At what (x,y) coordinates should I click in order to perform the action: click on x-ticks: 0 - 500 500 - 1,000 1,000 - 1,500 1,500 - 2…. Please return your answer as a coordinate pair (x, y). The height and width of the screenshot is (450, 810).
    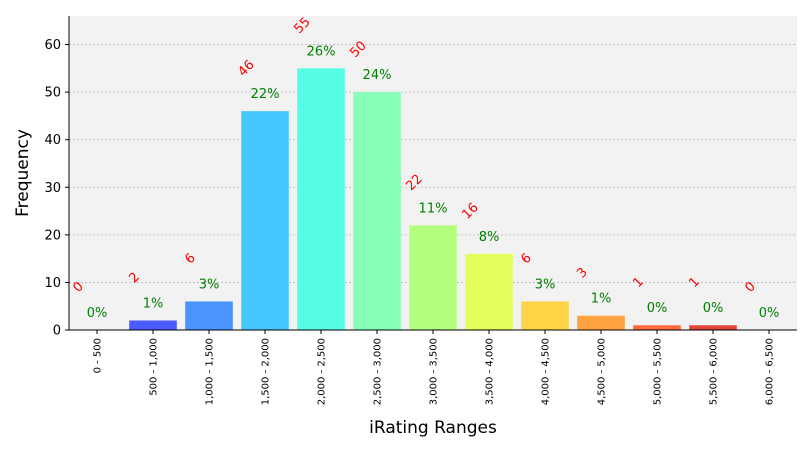
    Looking at the image, I should click on (434, 367).